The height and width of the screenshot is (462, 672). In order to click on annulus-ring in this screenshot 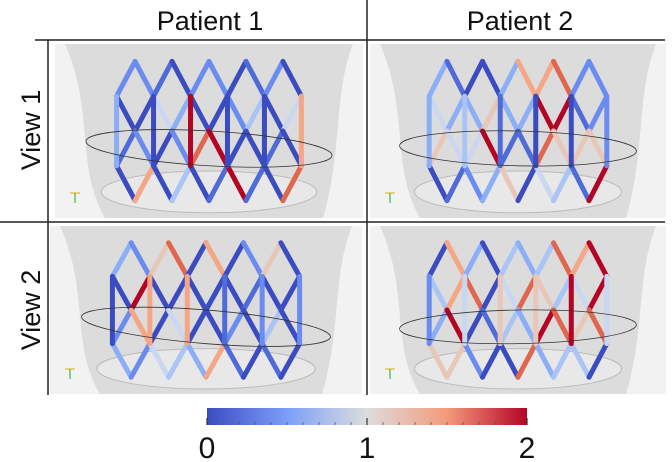, I will do `click(209, 148)`.